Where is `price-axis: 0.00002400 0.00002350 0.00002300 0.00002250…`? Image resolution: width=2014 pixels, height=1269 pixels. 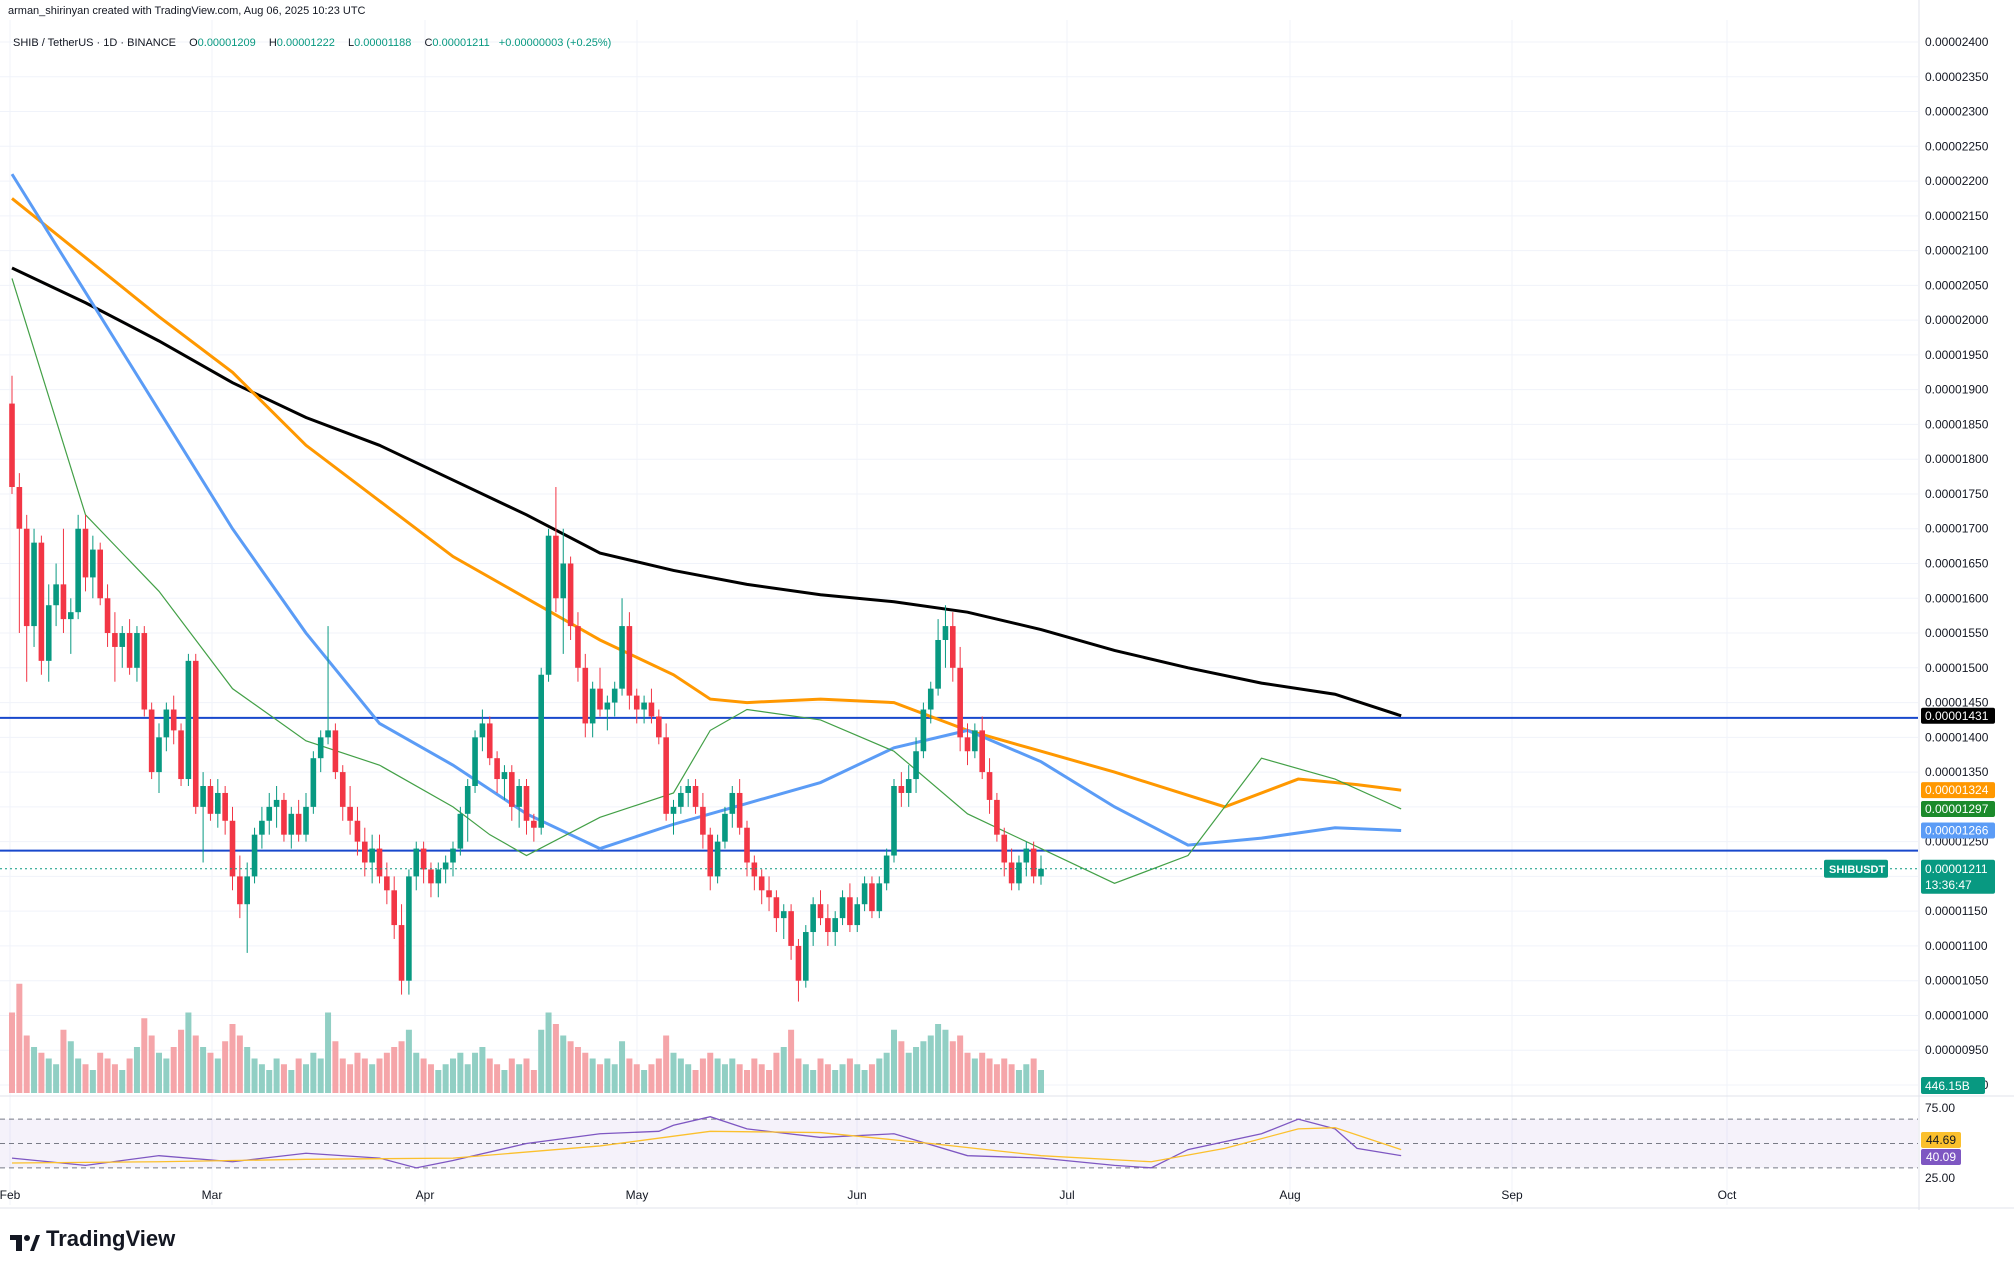
price-axis: 0.00002400 0.00002350 0.00002300 0.00002250… is located at coordinates (1909, 605).